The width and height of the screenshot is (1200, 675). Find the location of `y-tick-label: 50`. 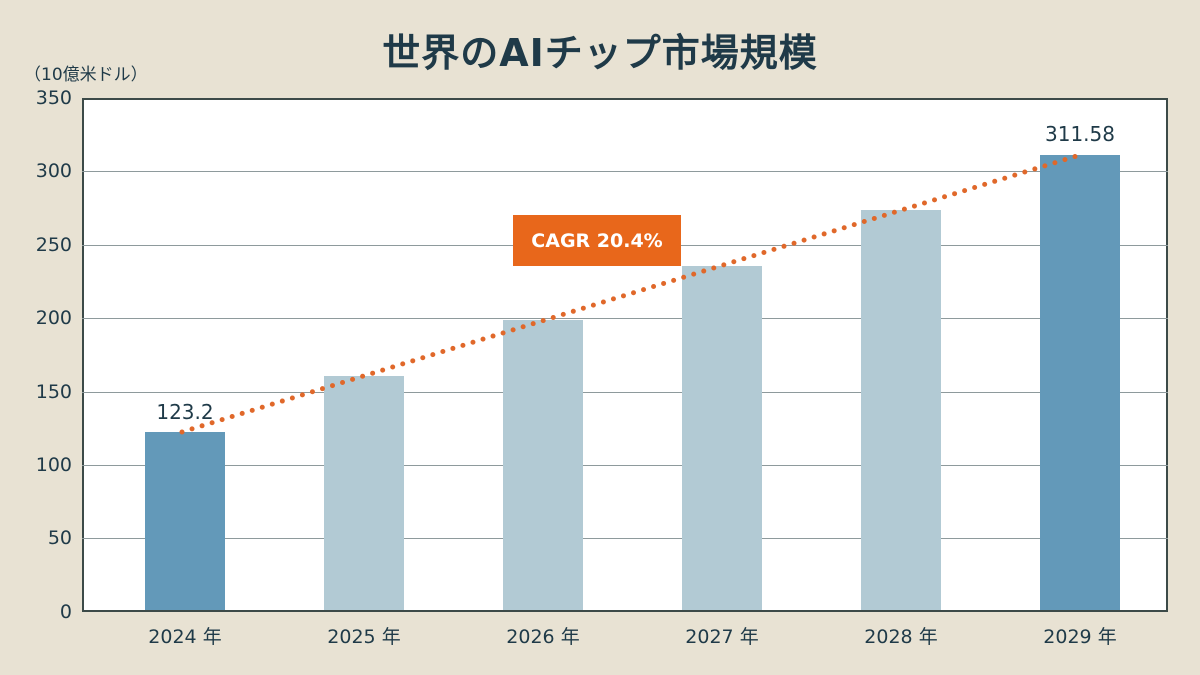

y-tick-label: 50 is located at coordinates (59, 538).